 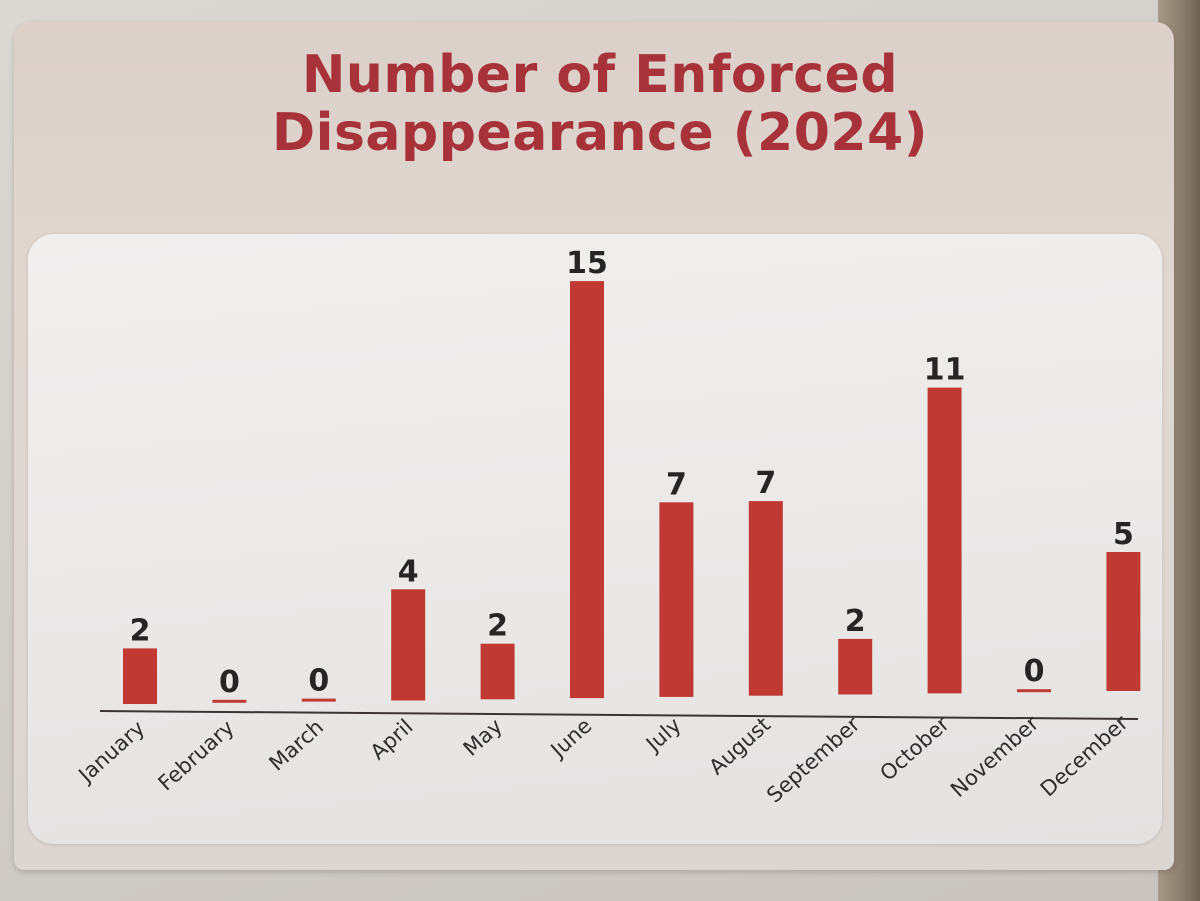 I want to click on bar-june, so click(x=587, y=490).